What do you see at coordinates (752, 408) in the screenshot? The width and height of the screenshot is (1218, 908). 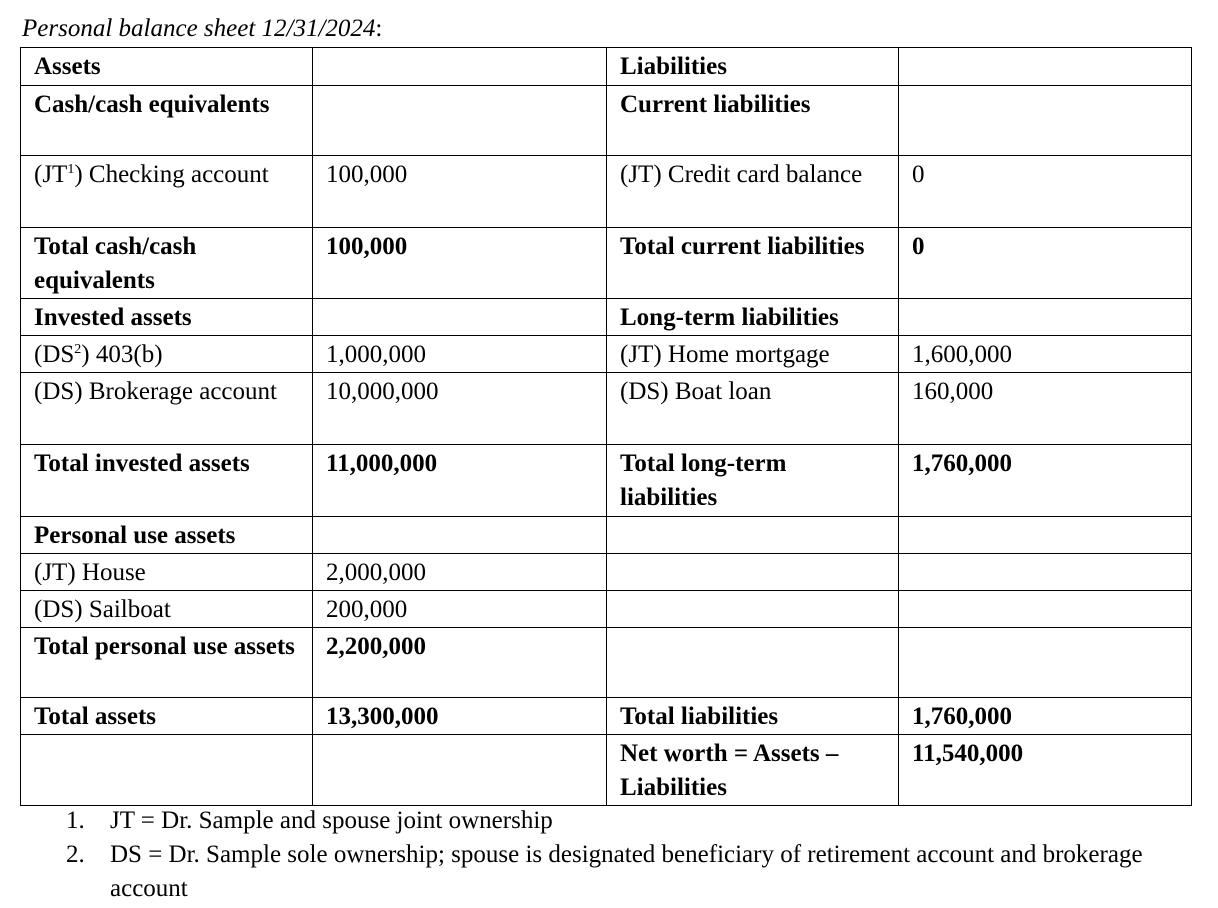 I see `table-cell: (DS) Boat loan` at bounding box center [752, 408].